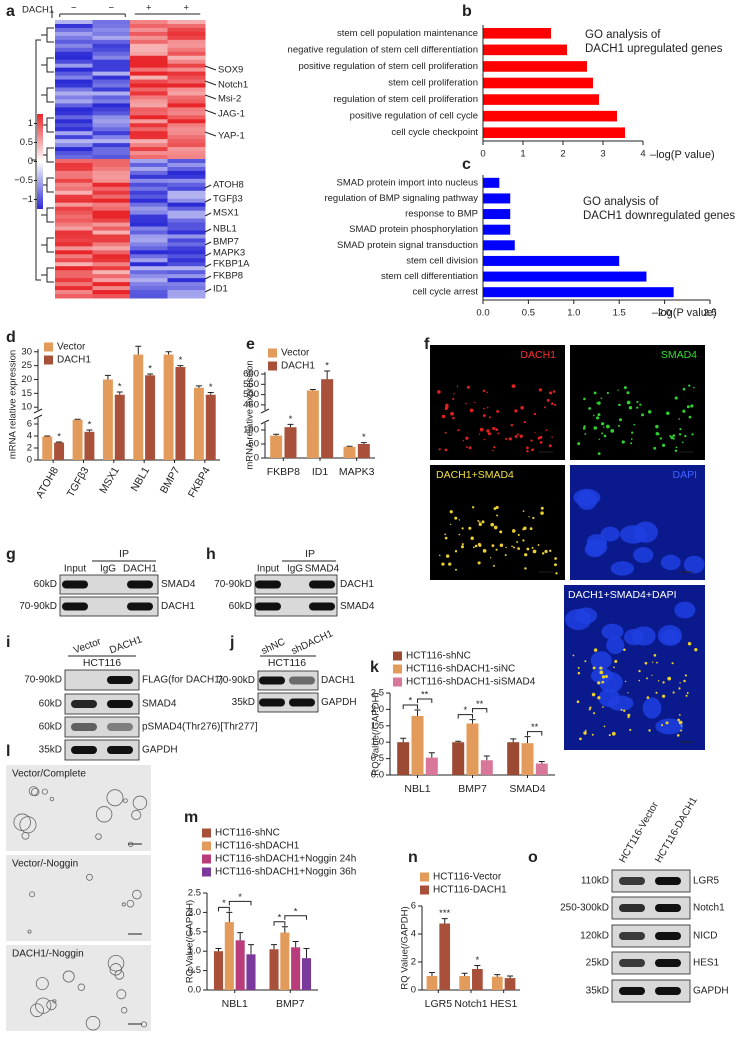 The height and width of the screenshot is (1041, 749). I want to click on x-axis-label: –log(P value), so click(684, 313).